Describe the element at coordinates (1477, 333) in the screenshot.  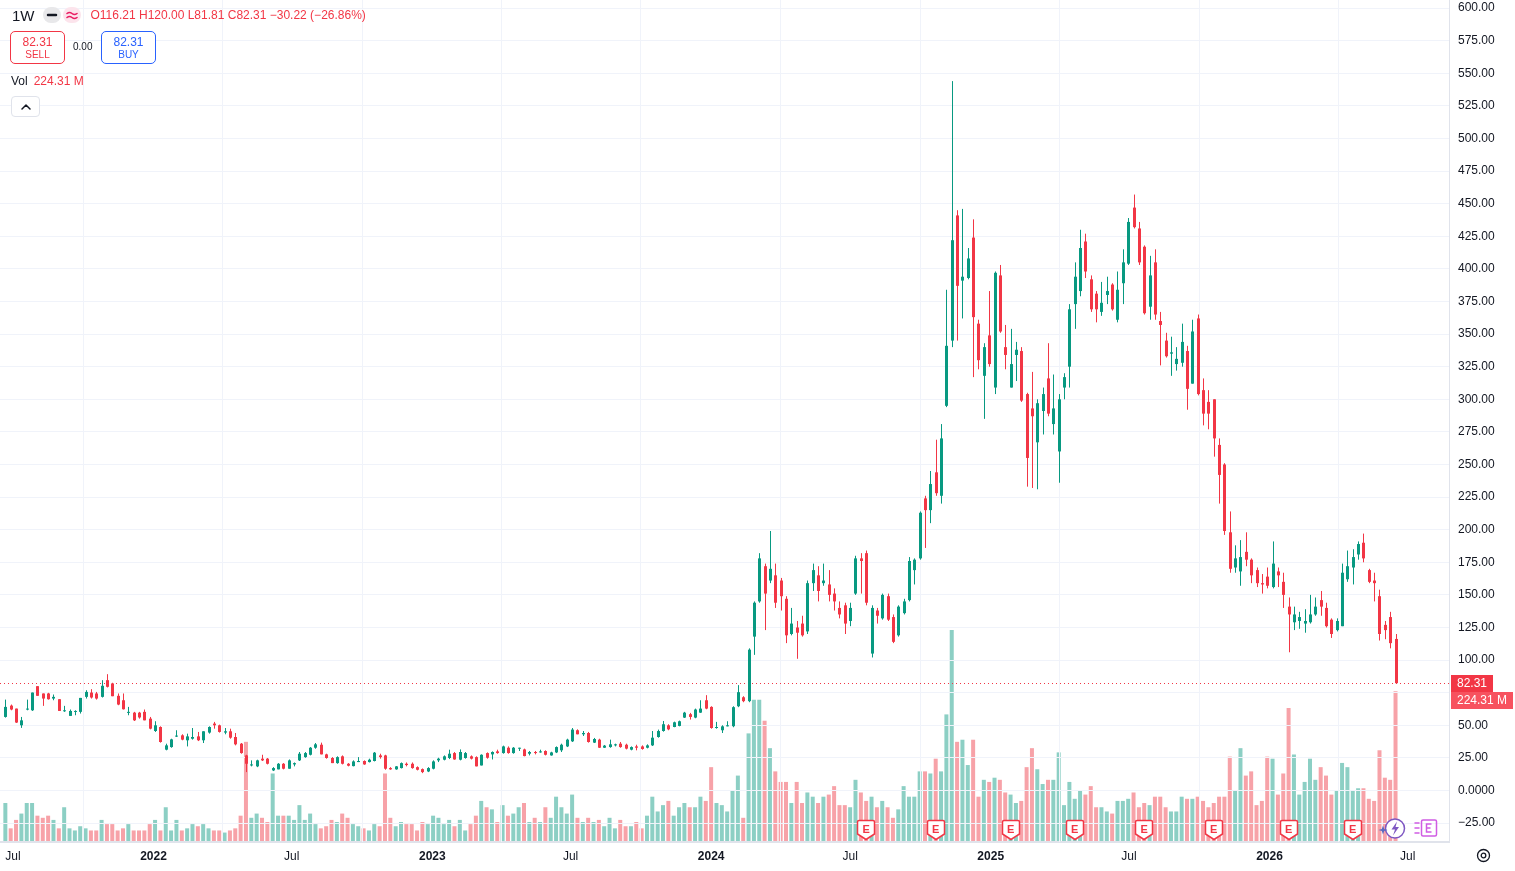
I see `y-tick-label: 350.00` at that location.